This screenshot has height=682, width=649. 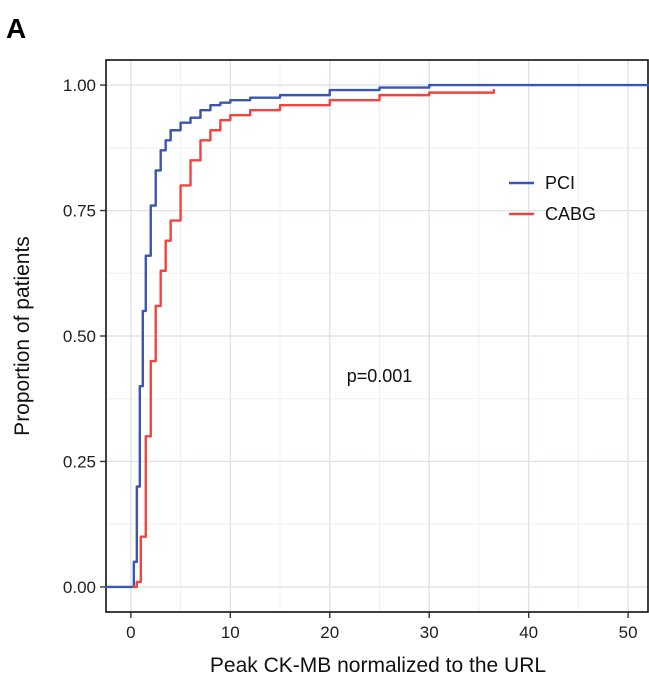 I want to click on y-tick-label: 1.00, so click(x=79, y=85).